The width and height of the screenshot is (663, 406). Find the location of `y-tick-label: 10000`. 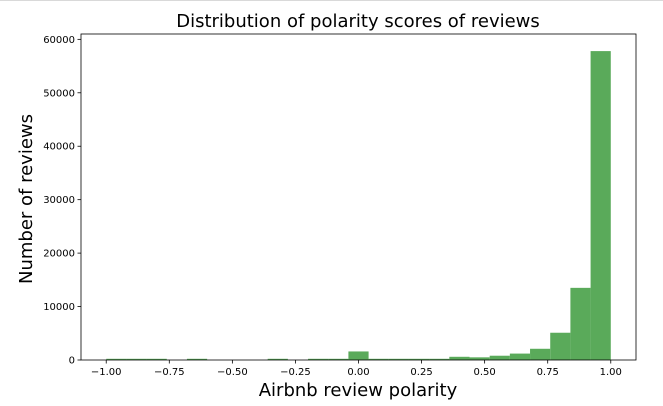

y-tick-label: 10000 is located at coordinates (59, 307).